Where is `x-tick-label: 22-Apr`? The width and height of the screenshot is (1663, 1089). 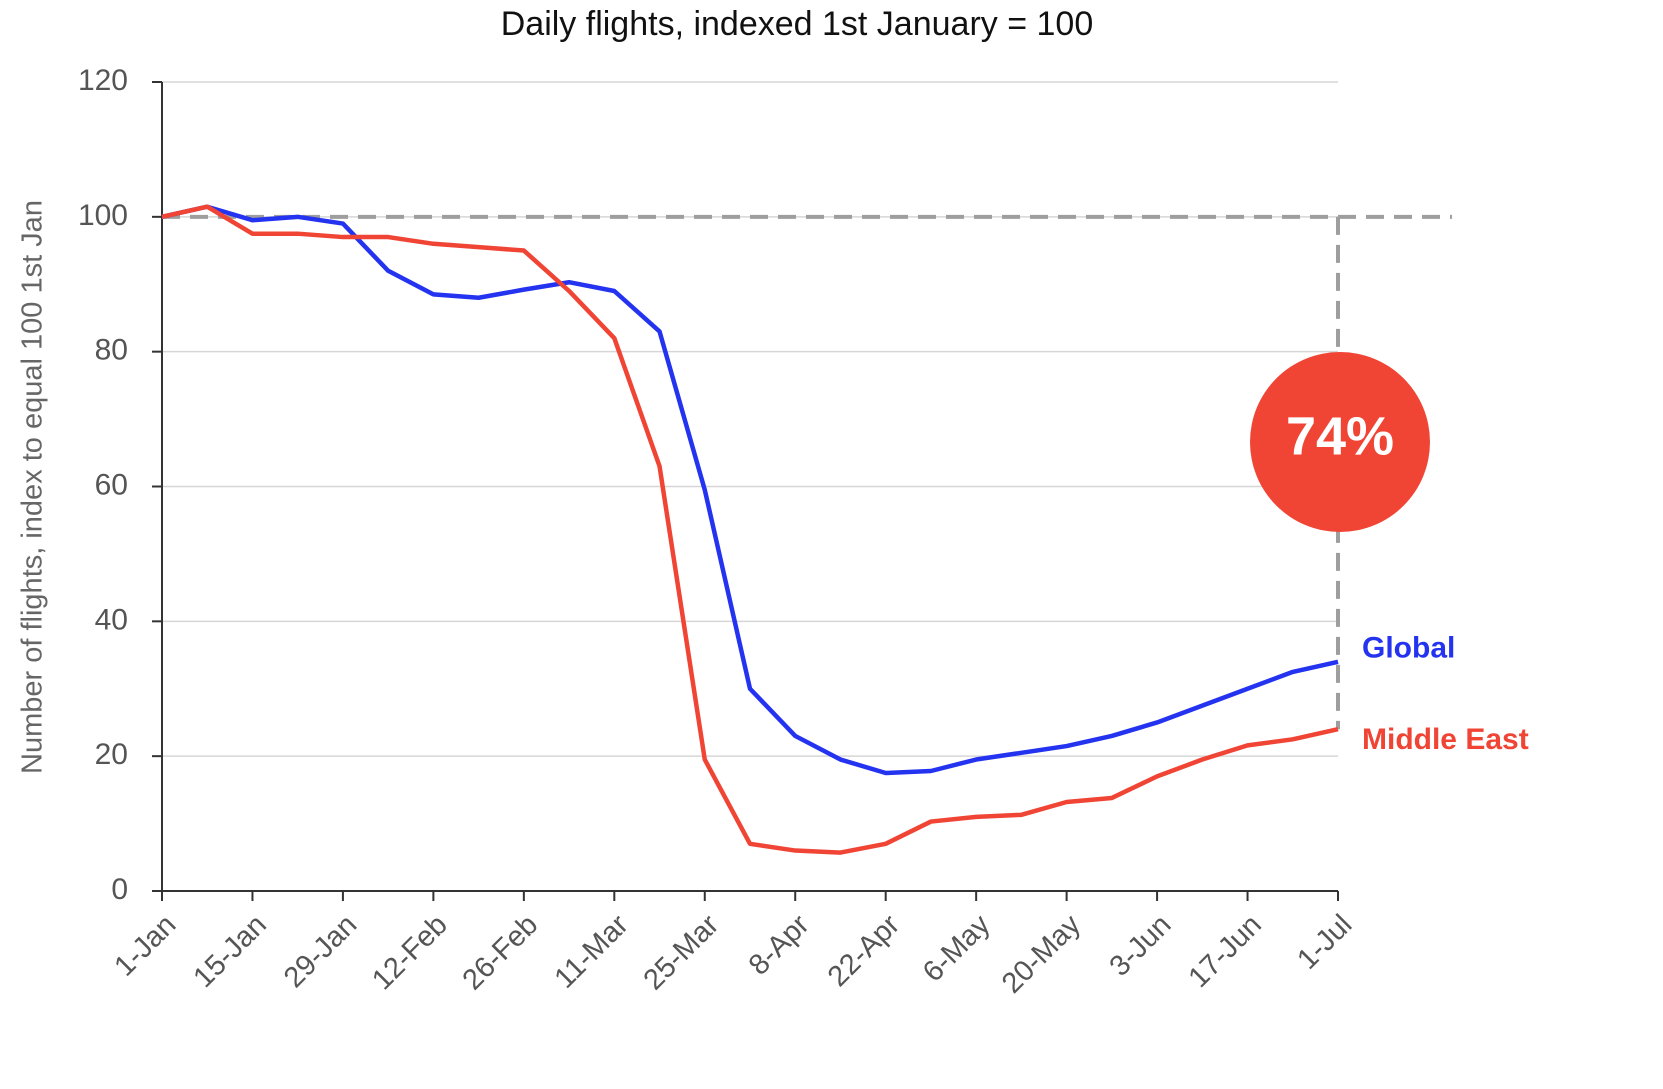
x-tick-label: 22-Apr is located at coordinates (864, 950).